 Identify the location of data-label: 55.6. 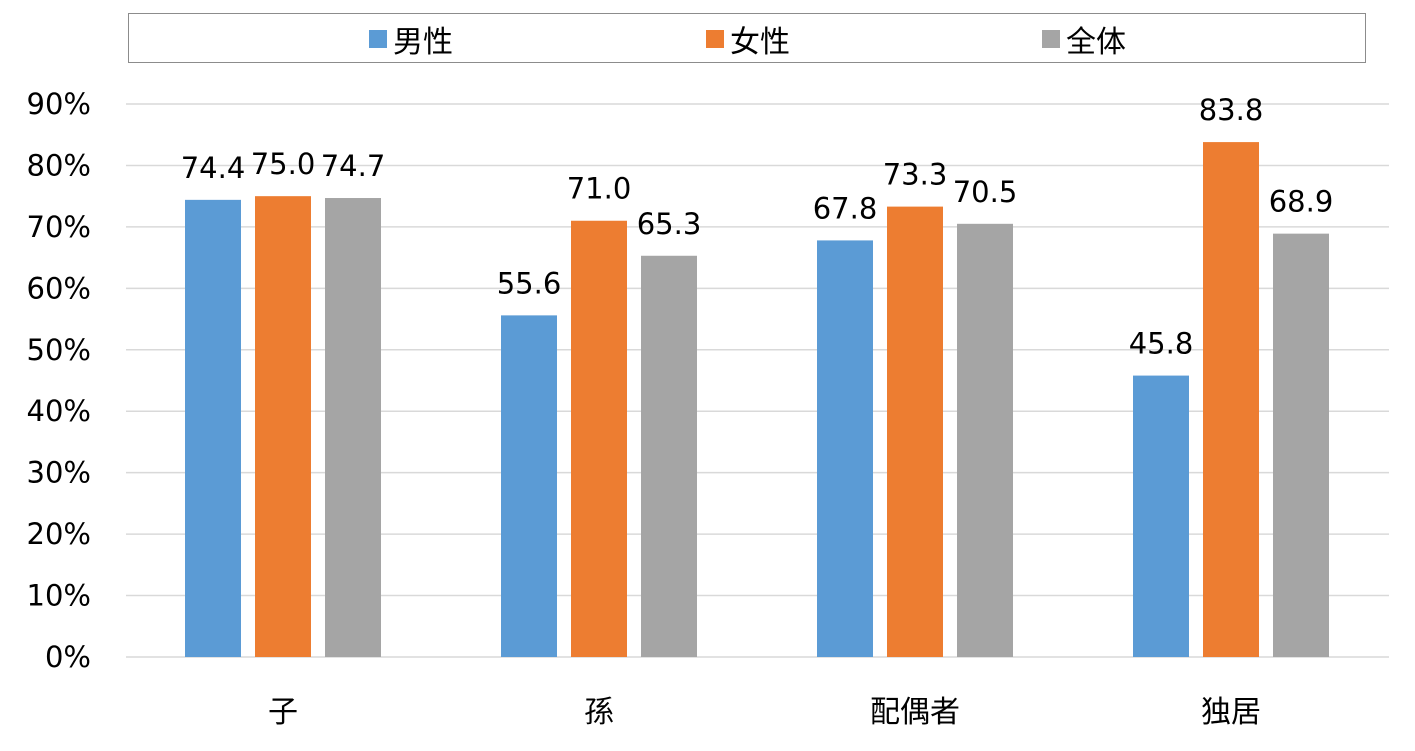
(529, 283).